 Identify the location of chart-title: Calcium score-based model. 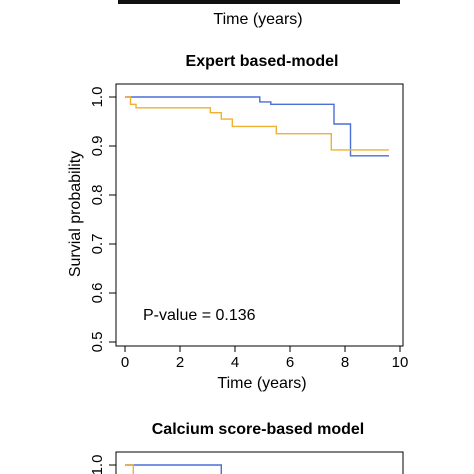
(258, 429).